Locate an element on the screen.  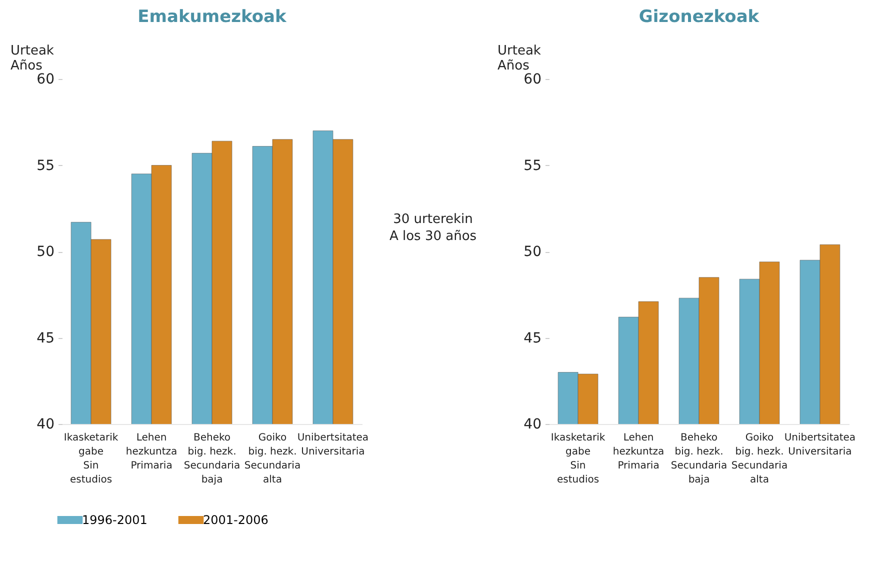
legend-label: 1996-2001 is located at coordinates (115, 520).